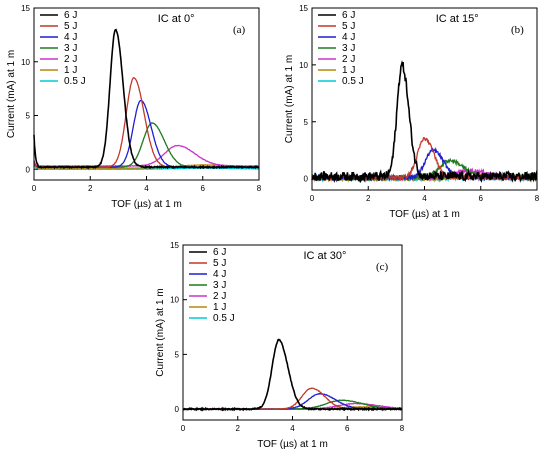  I want to click on panel-letter: (c), so click(382, 267).